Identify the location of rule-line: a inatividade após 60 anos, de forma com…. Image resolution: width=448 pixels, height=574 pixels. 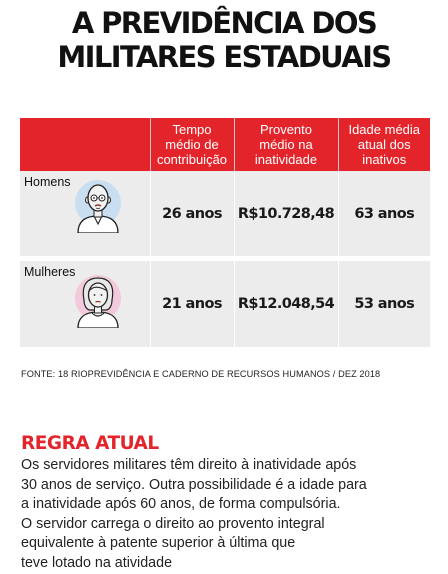
(181, 504).